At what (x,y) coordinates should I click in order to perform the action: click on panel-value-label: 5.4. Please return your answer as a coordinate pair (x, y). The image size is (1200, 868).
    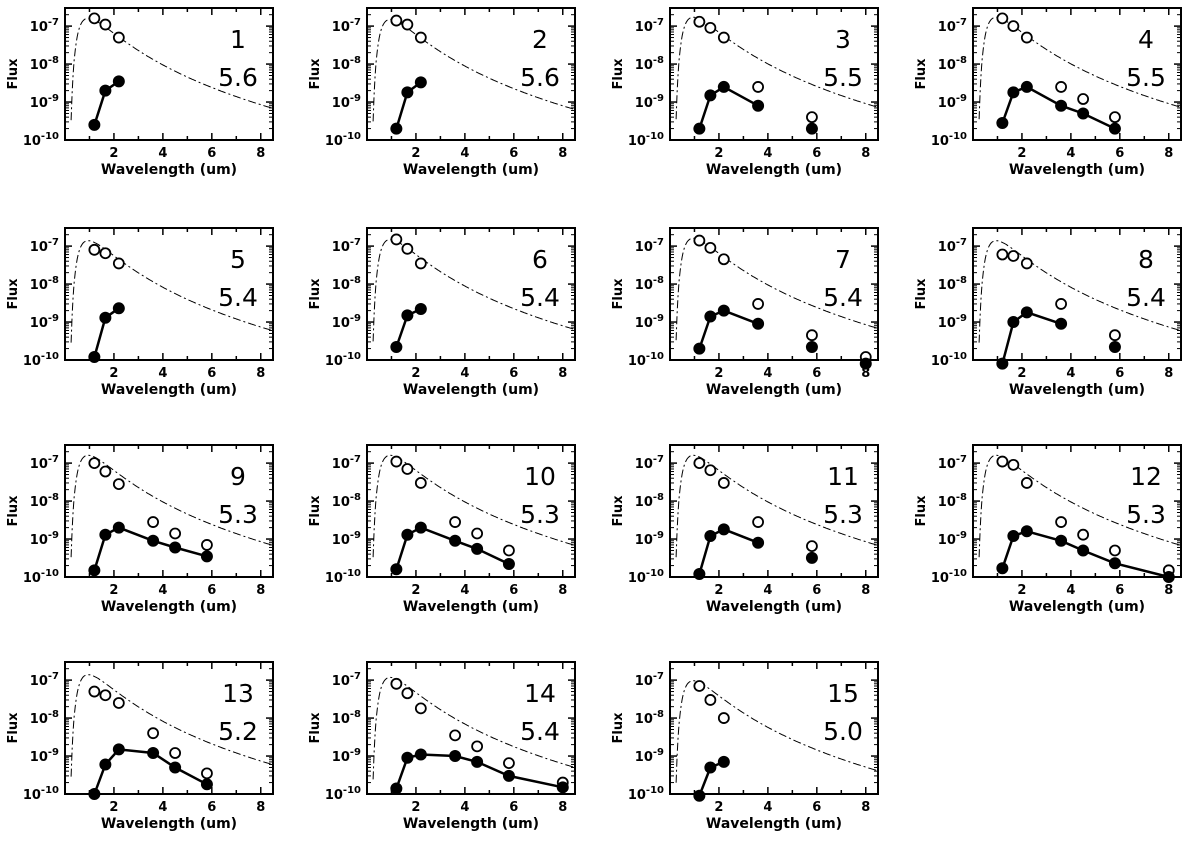
    Looking at the image, I should click on (540, 297).